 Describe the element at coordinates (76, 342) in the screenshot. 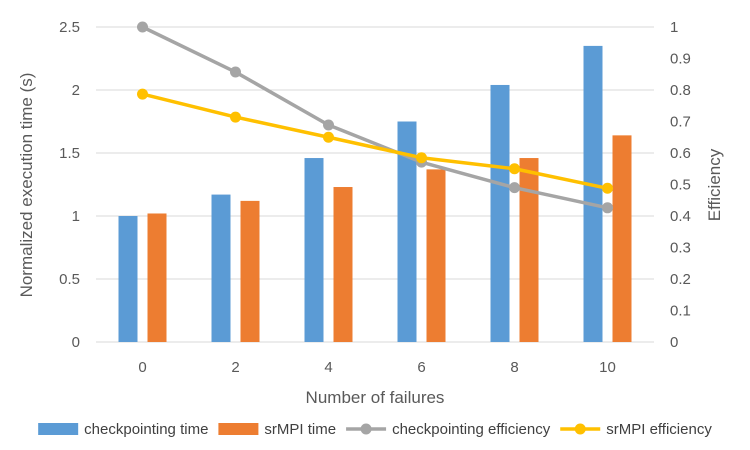

I see `y-tick-label: 0` at that location.